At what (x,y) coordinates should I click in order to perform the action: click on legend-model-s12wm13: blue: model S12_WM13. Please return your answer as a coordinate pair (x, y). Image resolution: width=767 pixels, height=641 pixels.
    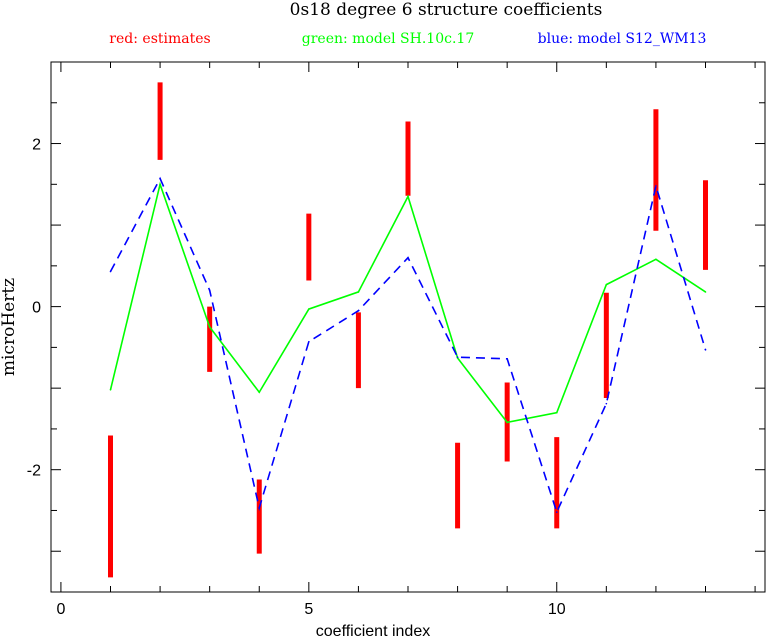
    Looking at the image, I should click on (622, 39).